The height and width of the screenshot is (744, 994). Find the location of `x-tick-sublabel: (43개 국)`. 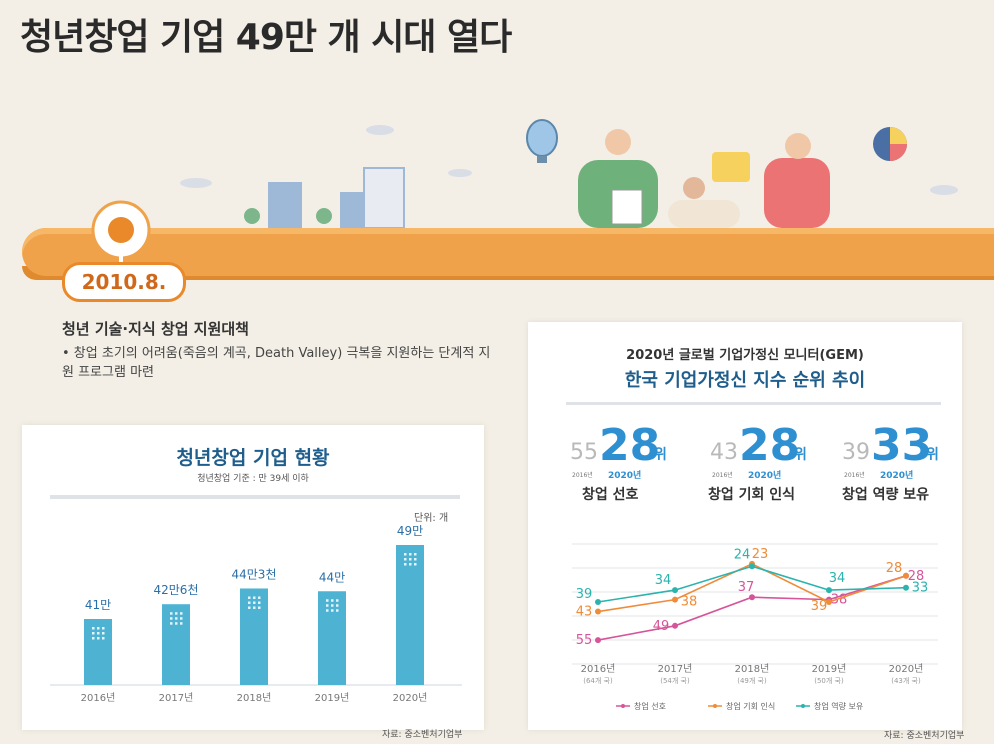

x-tick-sublabel: (43개 국) is located at coordinates (906, 680).